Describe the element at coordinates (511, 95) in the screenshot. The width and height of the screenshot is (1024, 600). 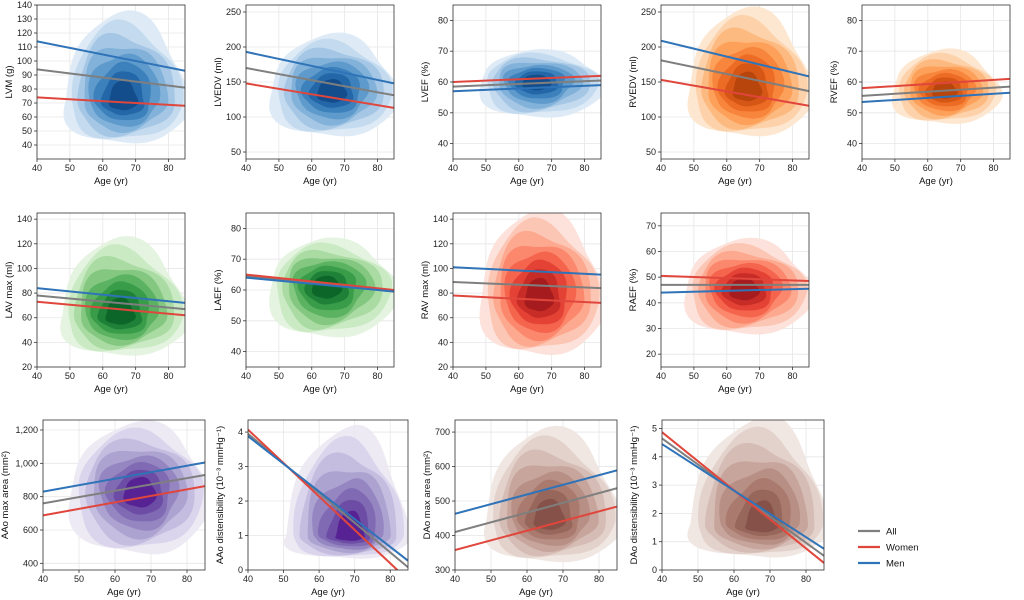
I see `chart-panel: 40 50 60 70 80 40 50 60 70 80 Age (yr) LVEF (%)` at that location.